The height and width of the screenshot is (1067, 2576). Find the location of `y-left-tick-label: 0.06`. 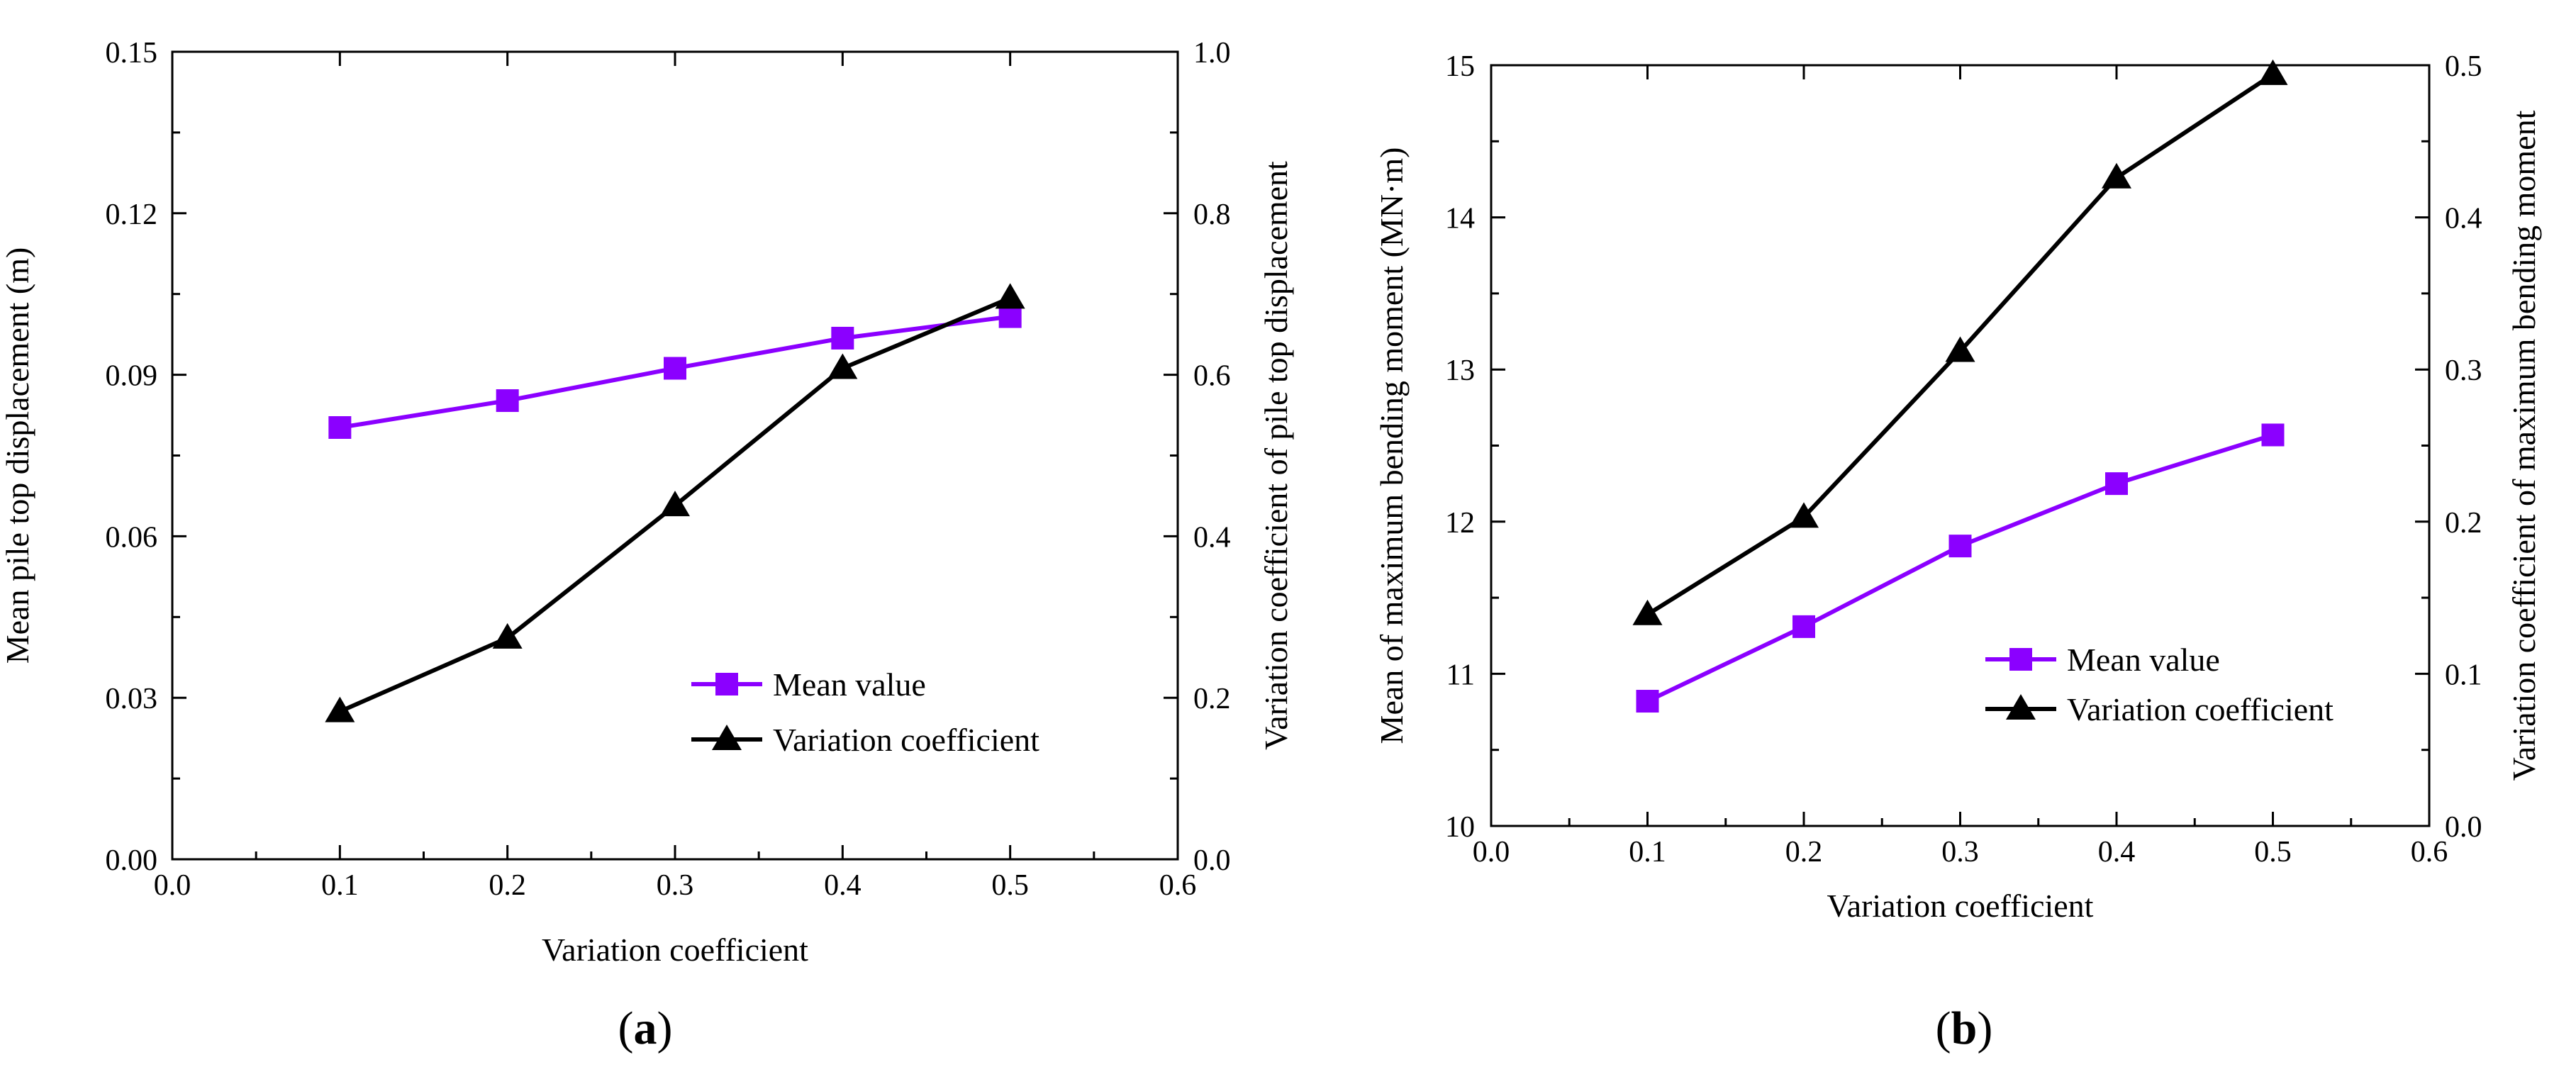

y-left-tick-label: 0.06 is located at coordinates (132, 537).